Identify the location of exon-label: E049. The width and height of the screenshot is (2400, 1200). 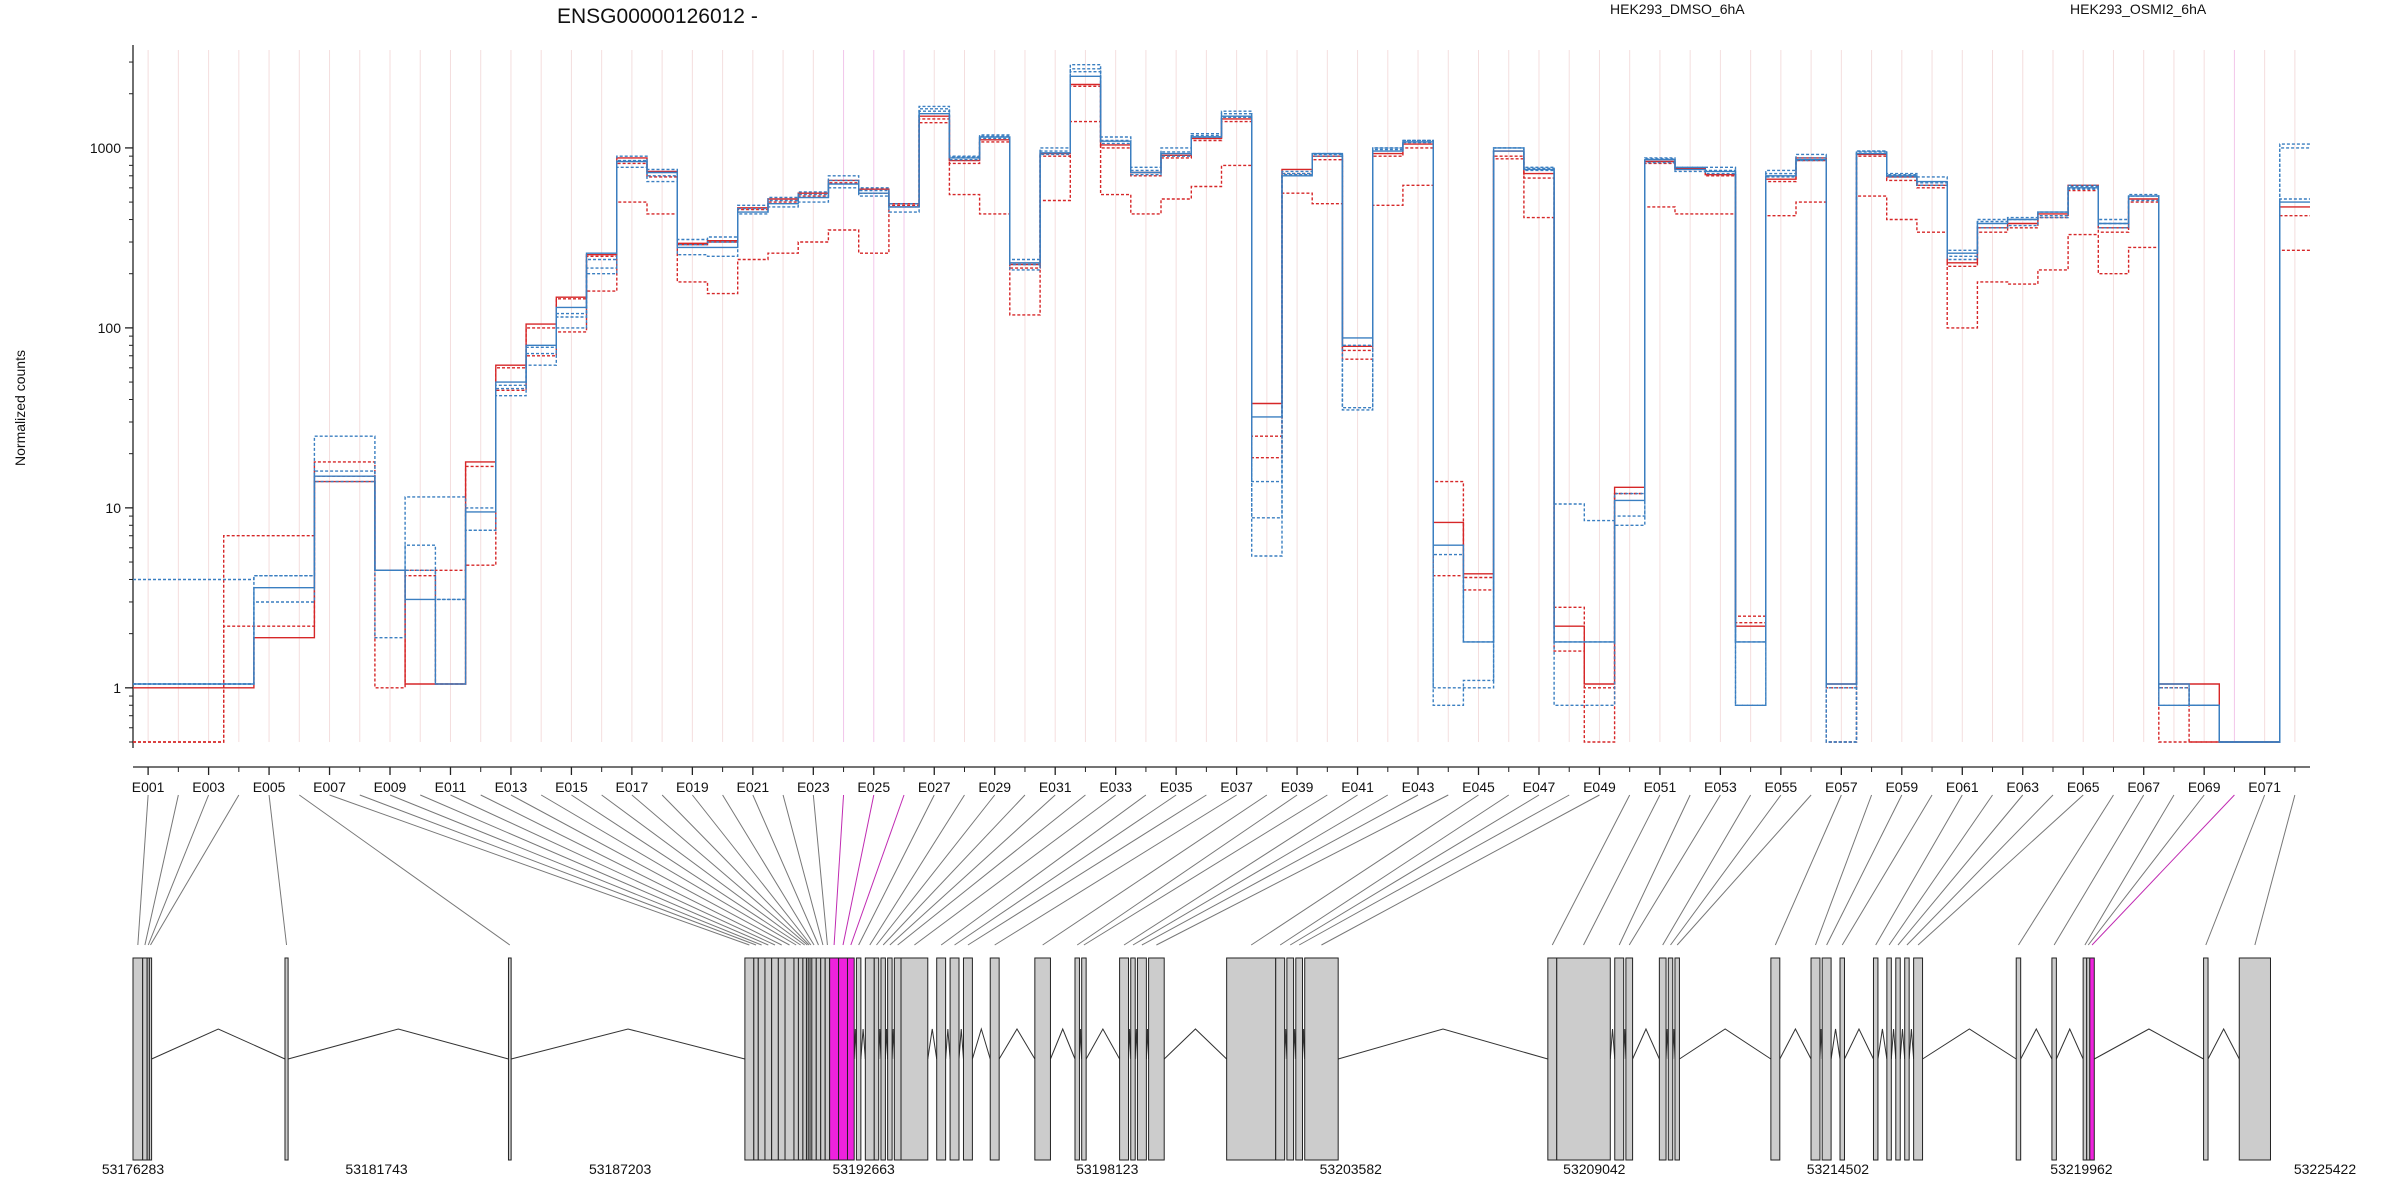
(1599, 787).